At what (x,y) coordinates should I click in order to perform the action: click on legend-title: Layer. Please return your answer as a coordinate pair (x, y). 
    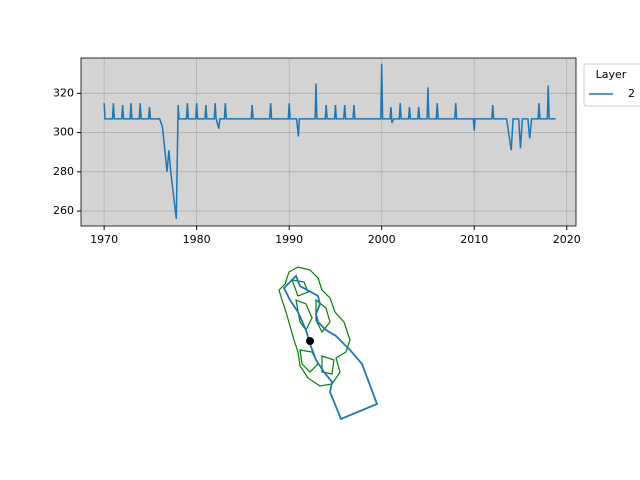
    Looking at the image, I should click on (611, 74).